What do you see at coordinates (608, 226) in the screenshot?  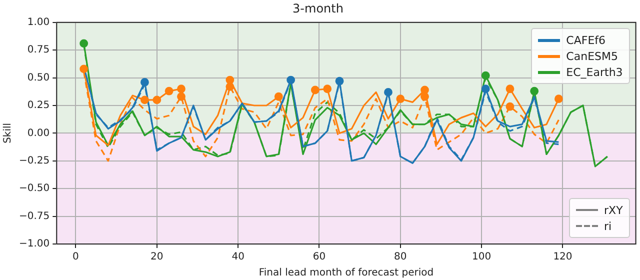 I see `legend-label: ri` at bounding box center [608, 226].